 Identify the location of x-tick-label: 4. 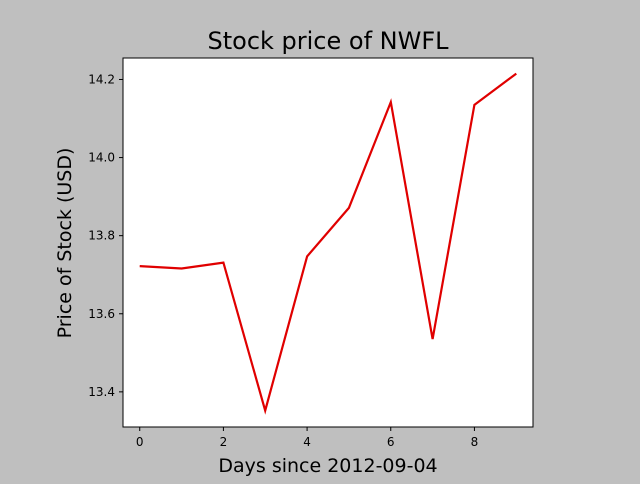
(307, 442).